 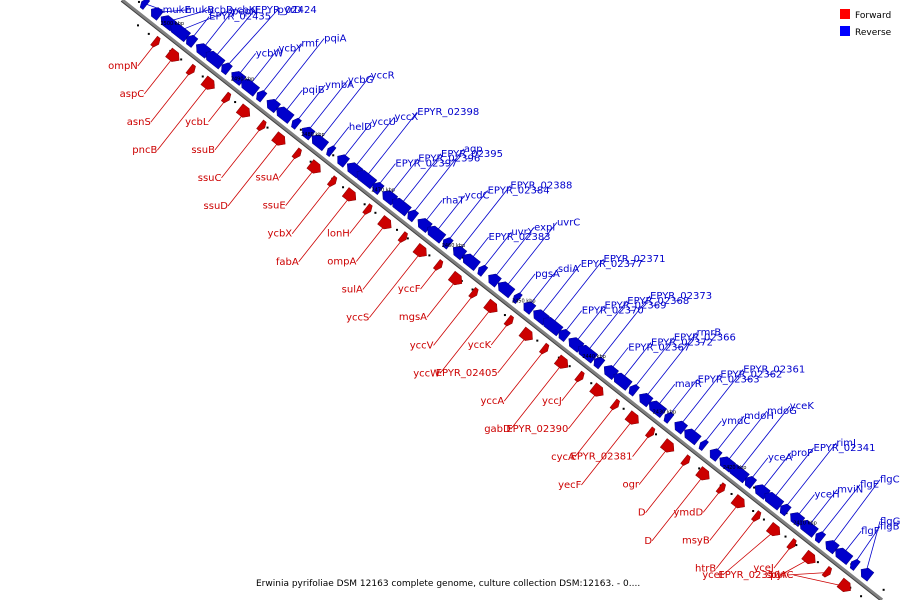 I want to click on kbp-tick-label: 2500 kbp, so click(x=172, y=24).